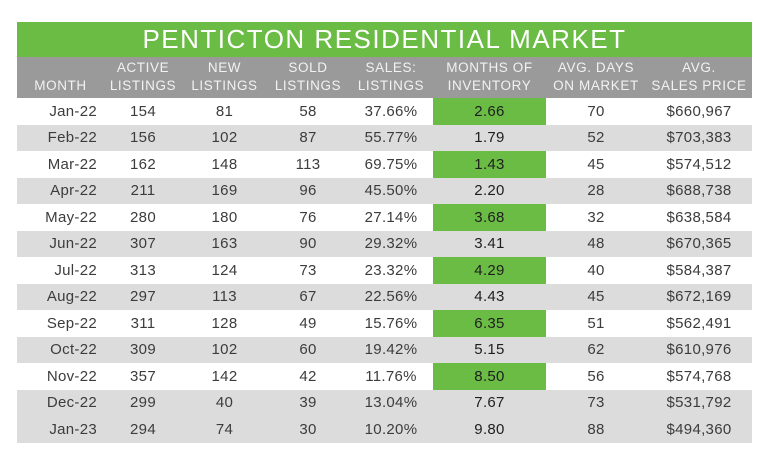  I want to click on page-title: PENTICTON RESIDENTIAL MARKET, so click(384, 39).